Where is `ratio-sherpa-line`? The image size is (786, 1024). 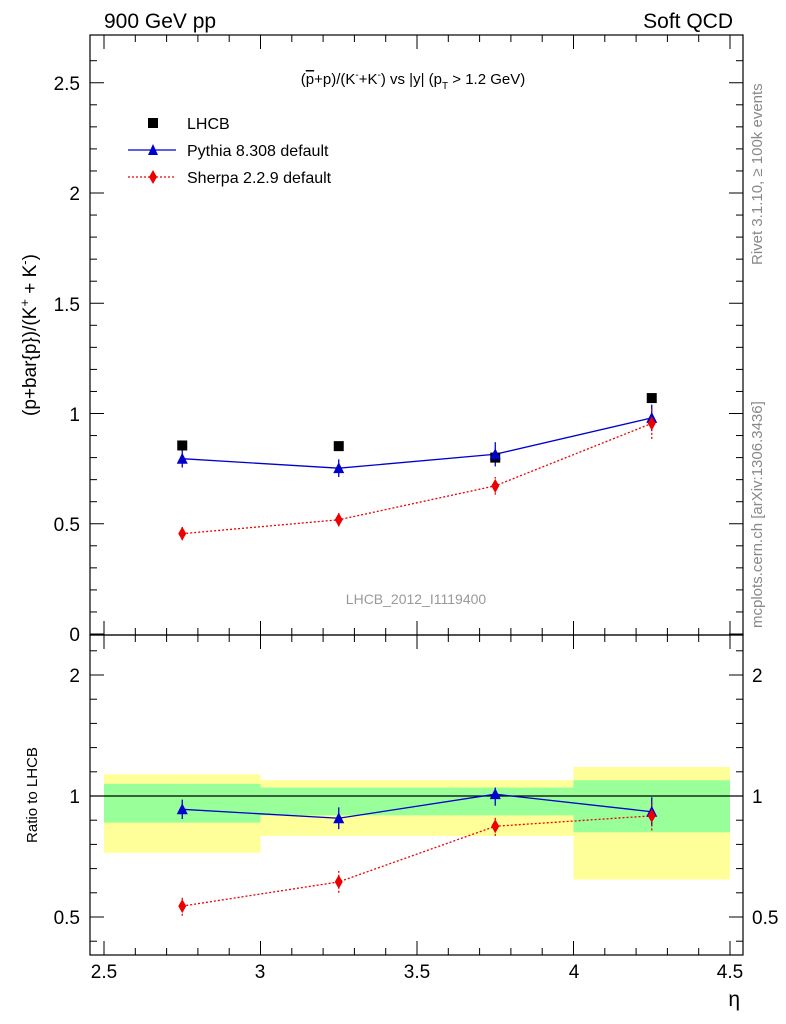 ratio-sherpa-line is located at coordinates (417, 861).